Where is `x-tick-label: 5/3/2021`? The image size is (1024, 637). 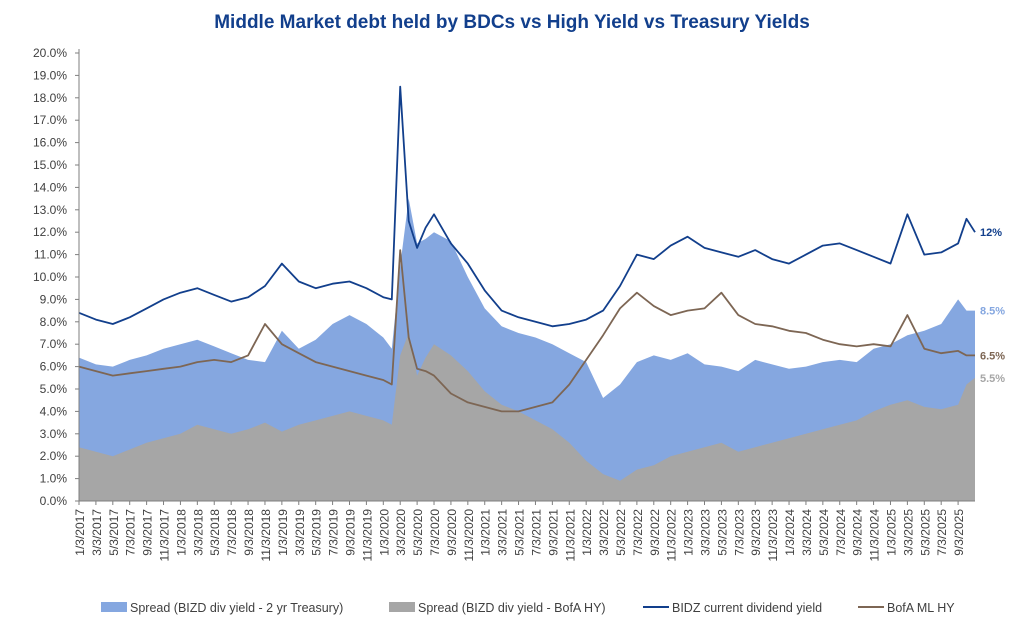 x-tick-label: 5/3/2021 is located at coordinates (520, 532).